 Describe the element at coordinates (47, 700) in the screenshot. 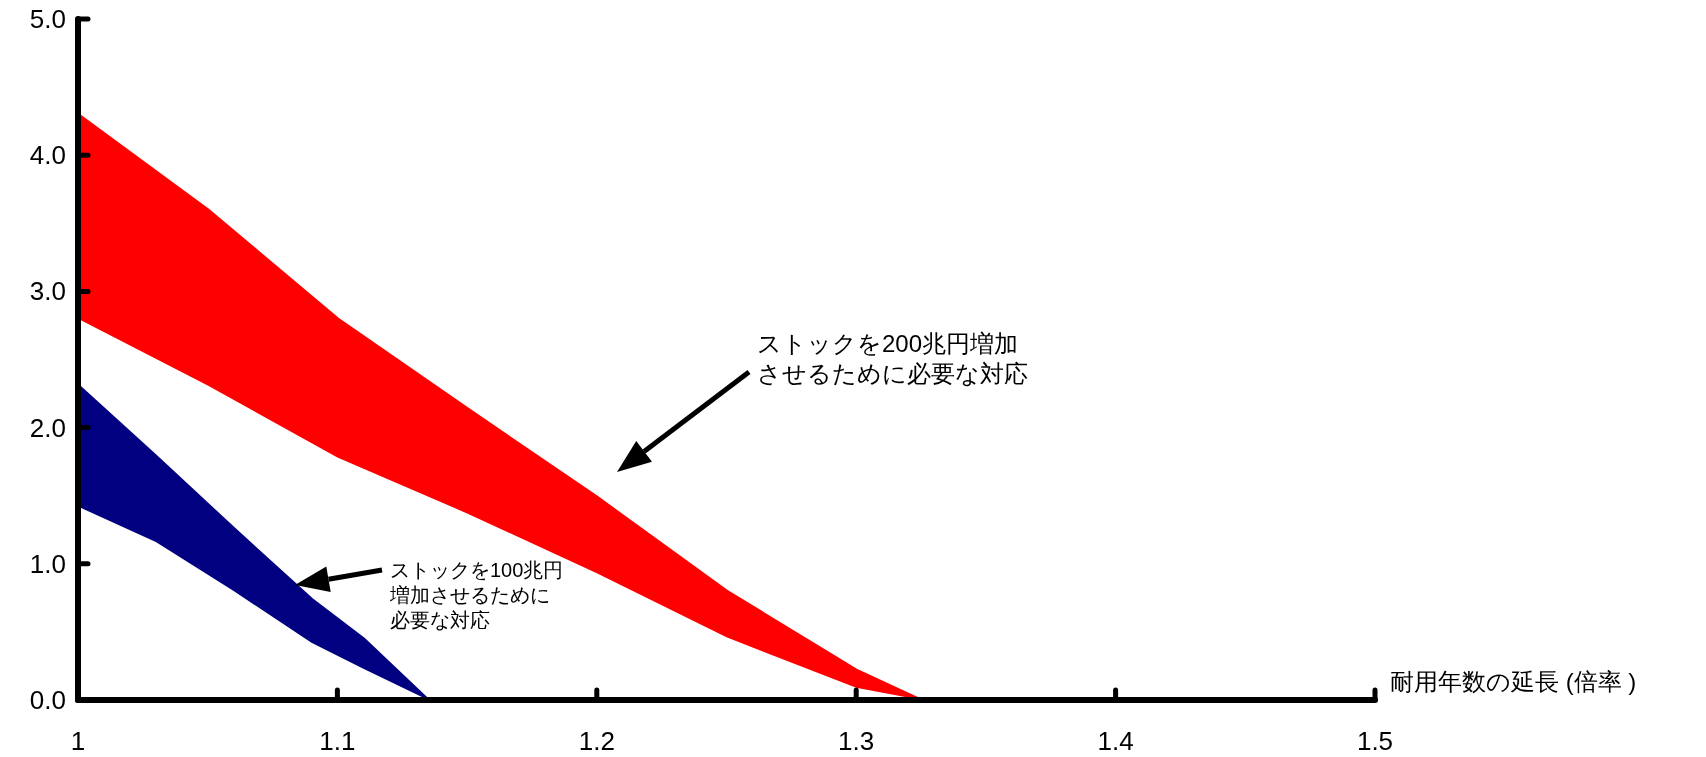

I see `y-tick-label: 0.0` at that location.